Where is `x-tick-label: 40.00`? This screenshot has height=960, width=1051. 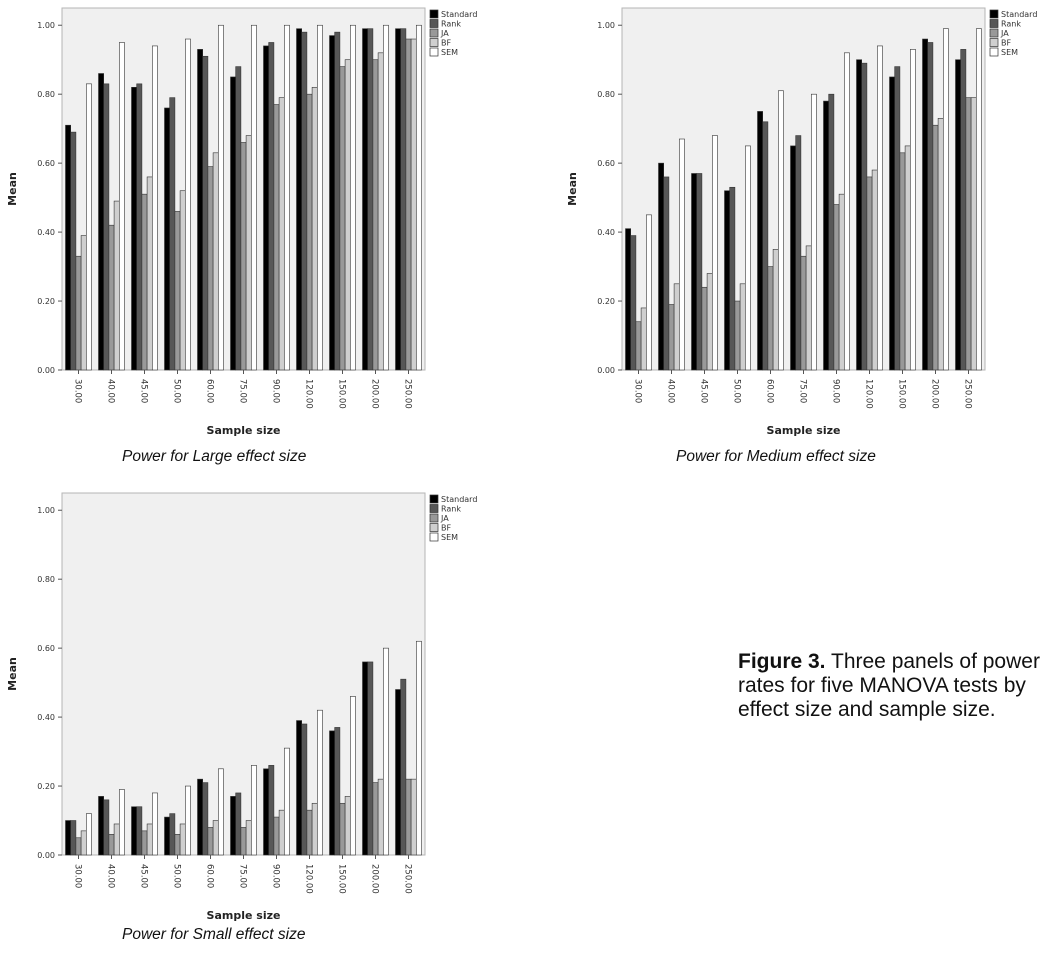
x-tick-label: 40.00 is located at coordinates (671, 391).